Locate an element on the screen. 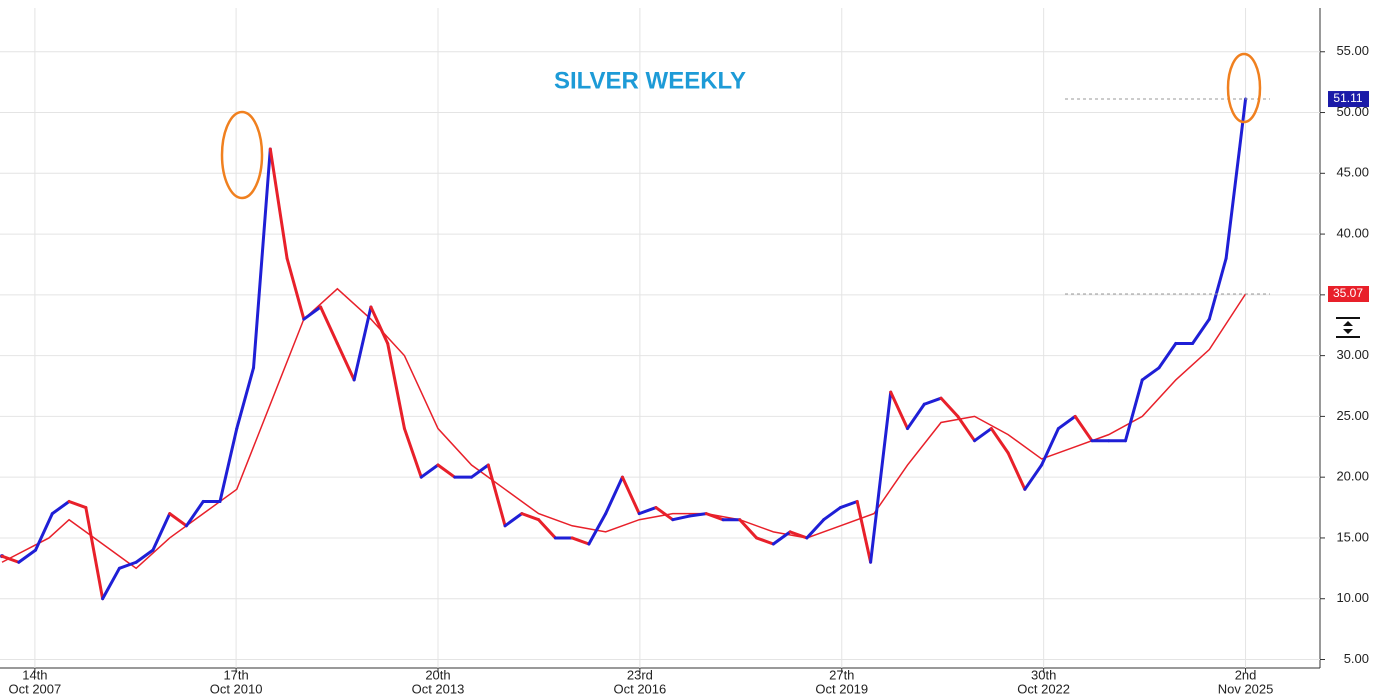  x-tick-label: 14th is located at coordinates (34, 674).